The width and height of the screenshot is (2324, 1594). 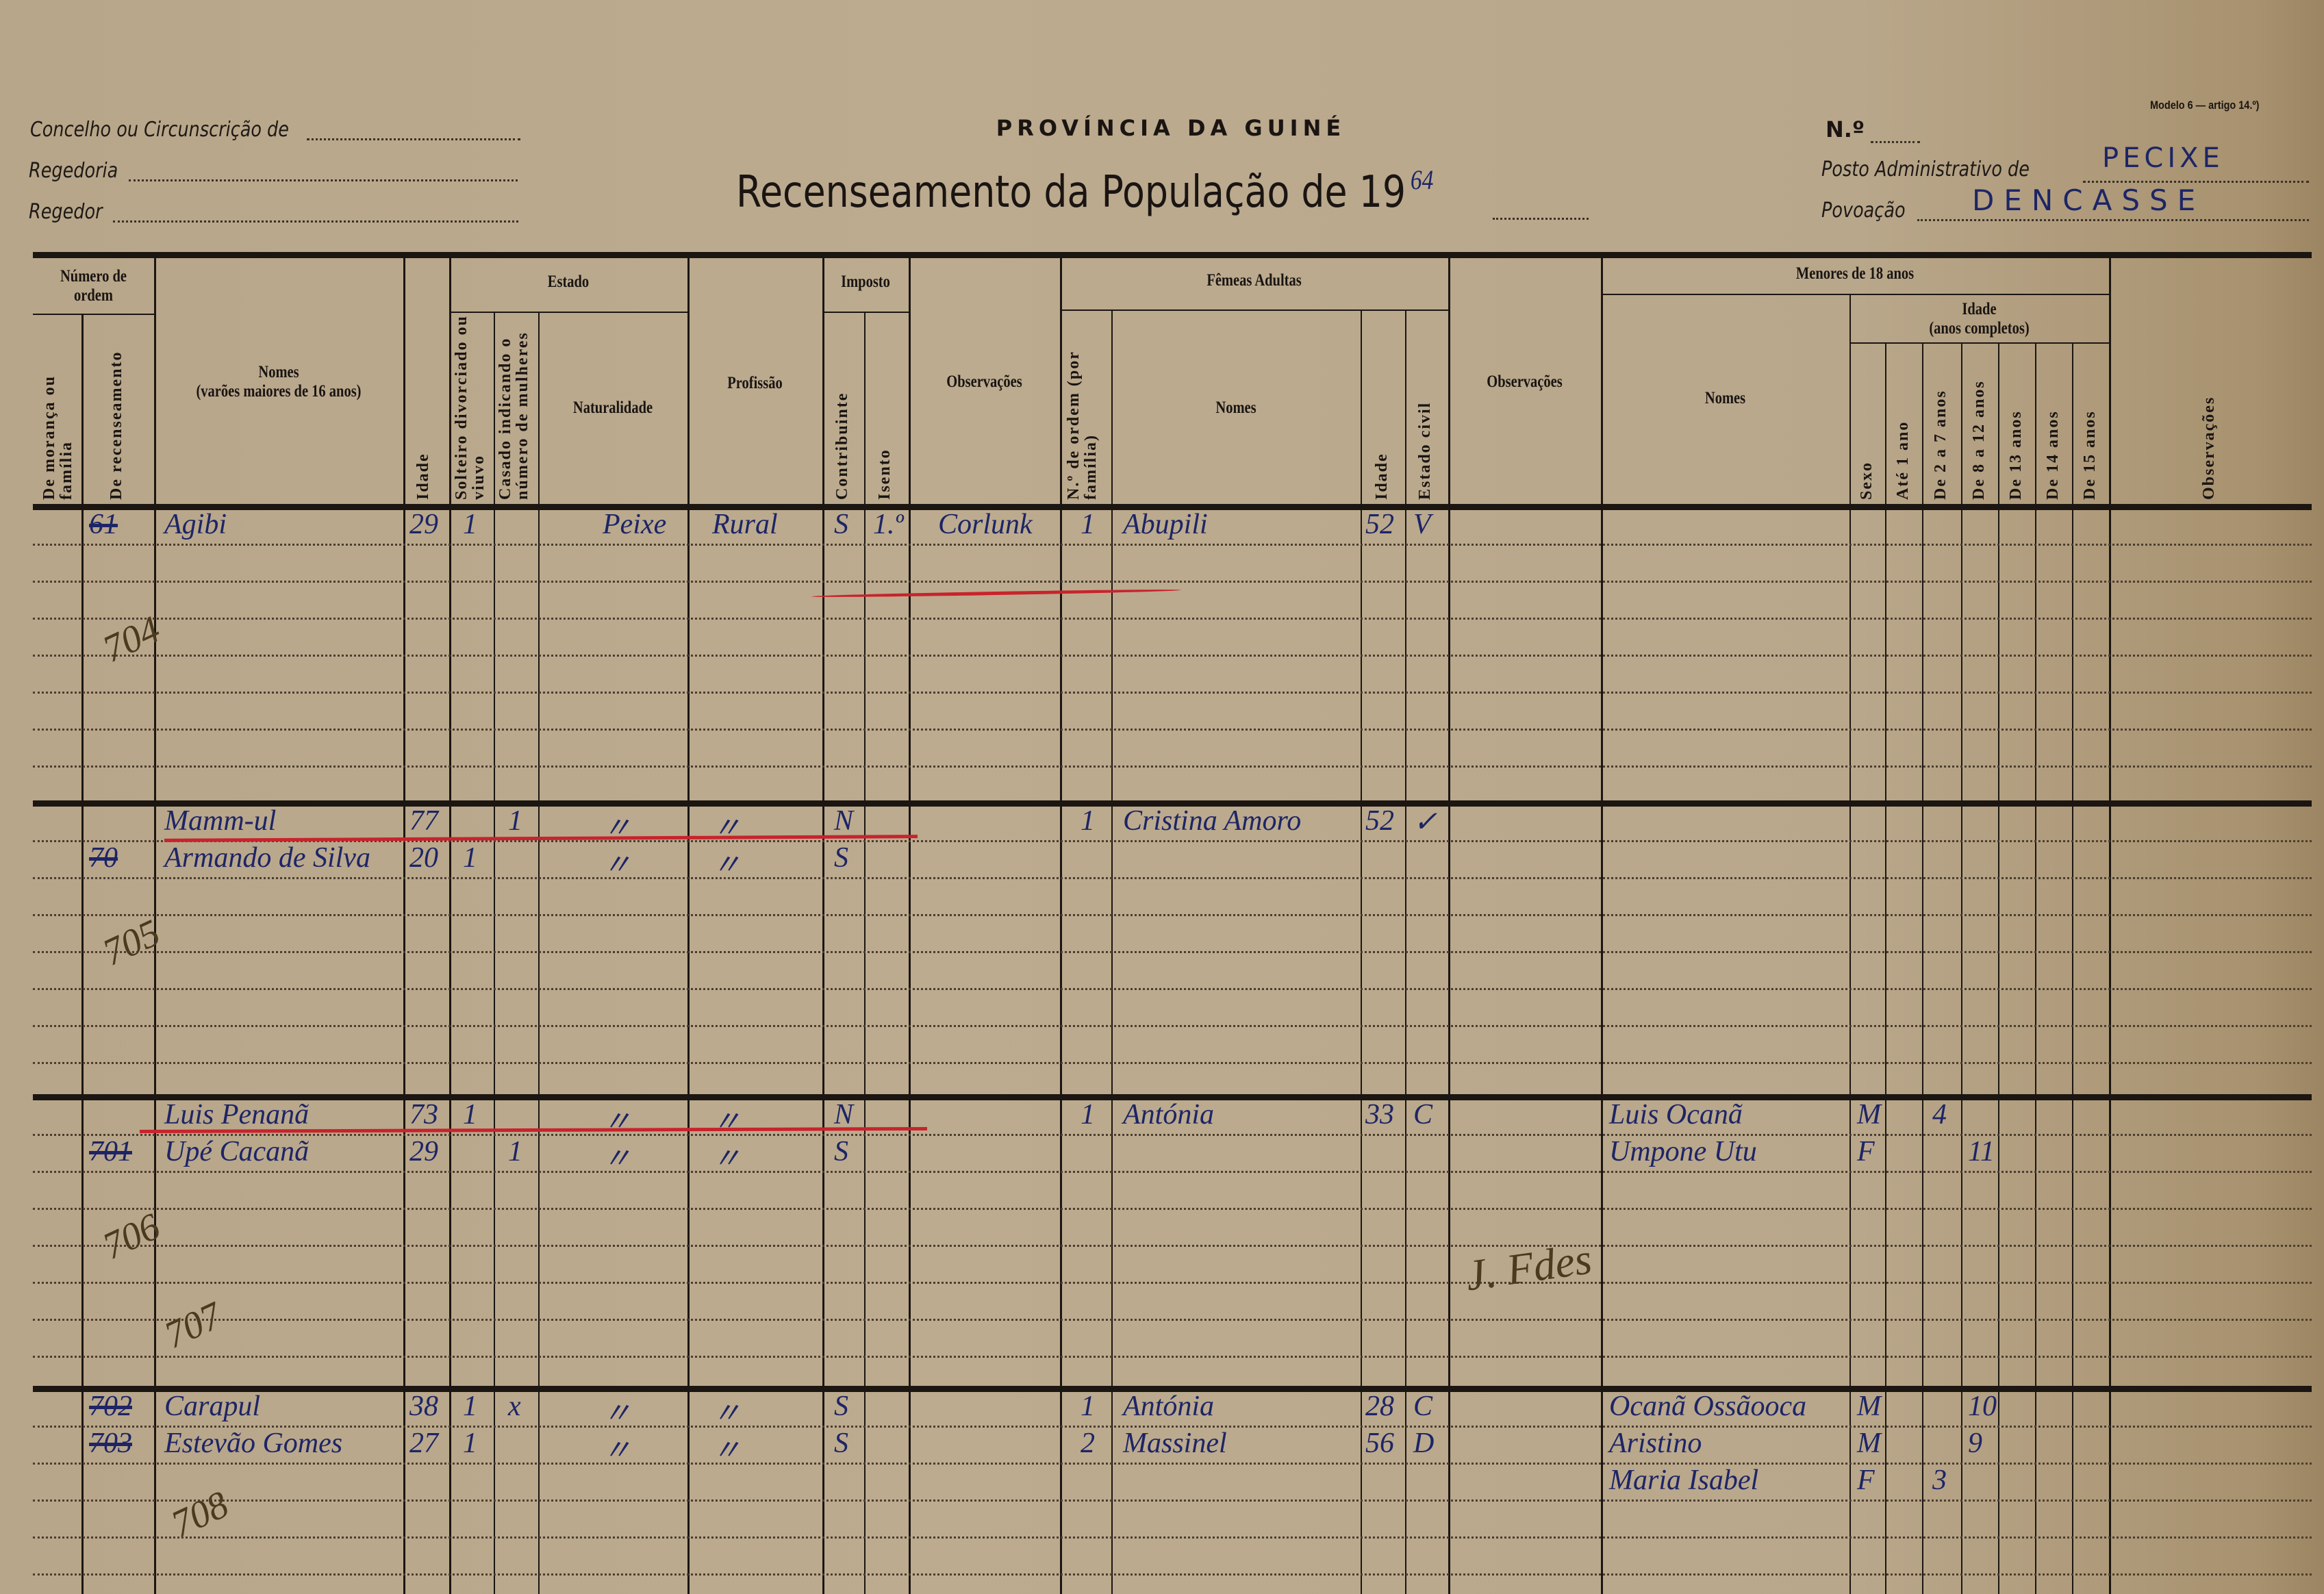 What do you see at coordinates (1175, 1443) in the screenshot?
I see `woman-name: Massinel` at bounding box center [1175, 1443].